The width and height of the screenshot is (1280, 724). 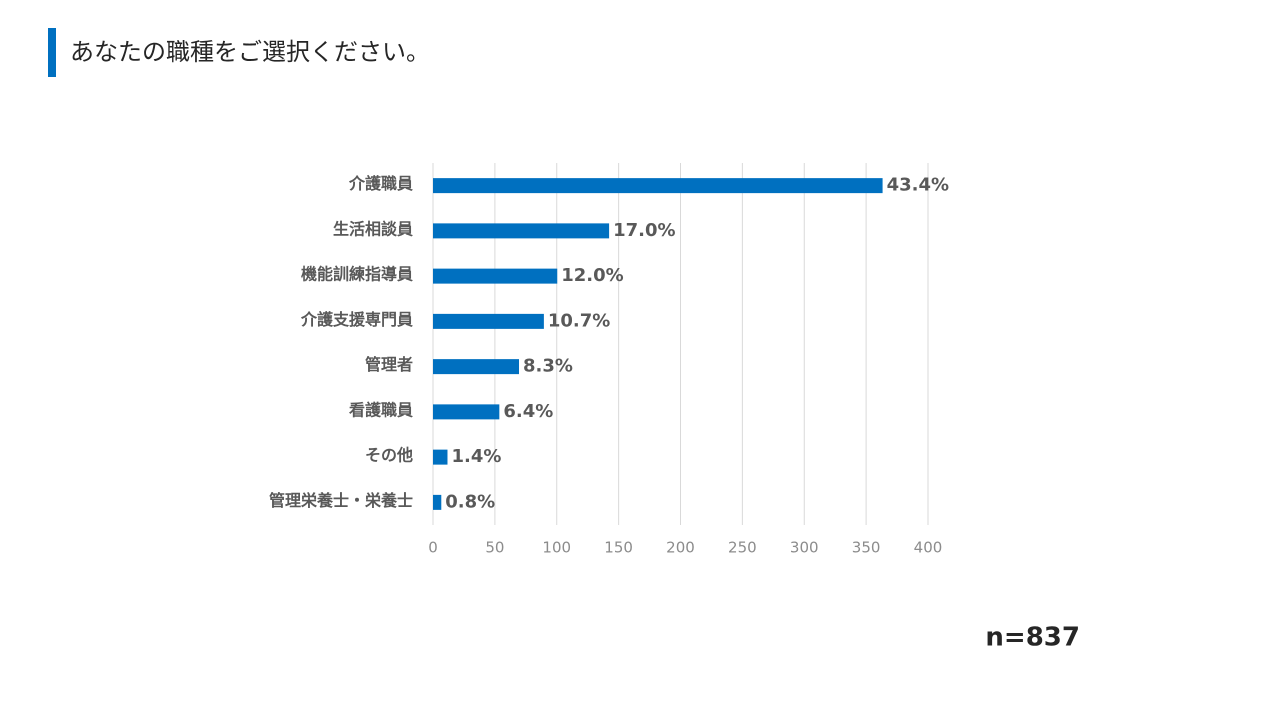 I want to click on title-accent, so click(x=52, y=52).